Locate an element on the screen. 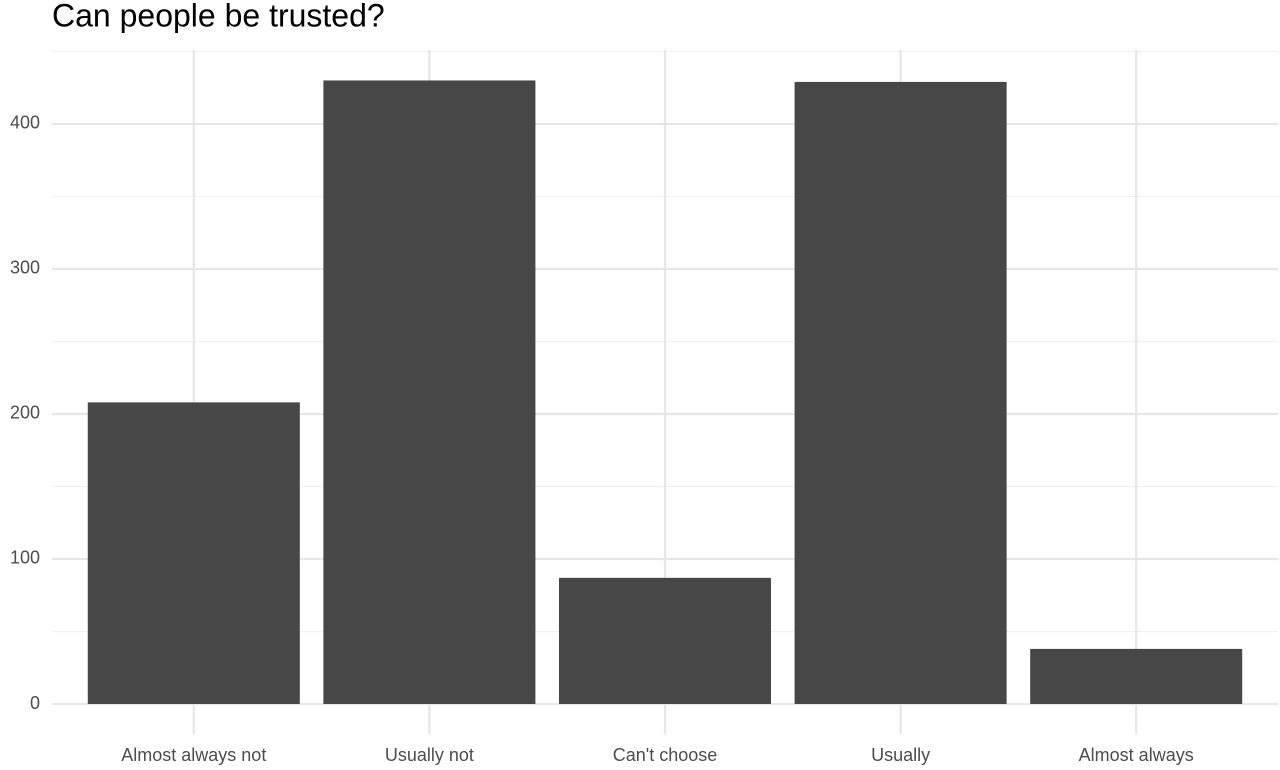 The height and width of the screenshot is (770, 1280). x-tick-label: Usually is located at coordinates (900, 755).